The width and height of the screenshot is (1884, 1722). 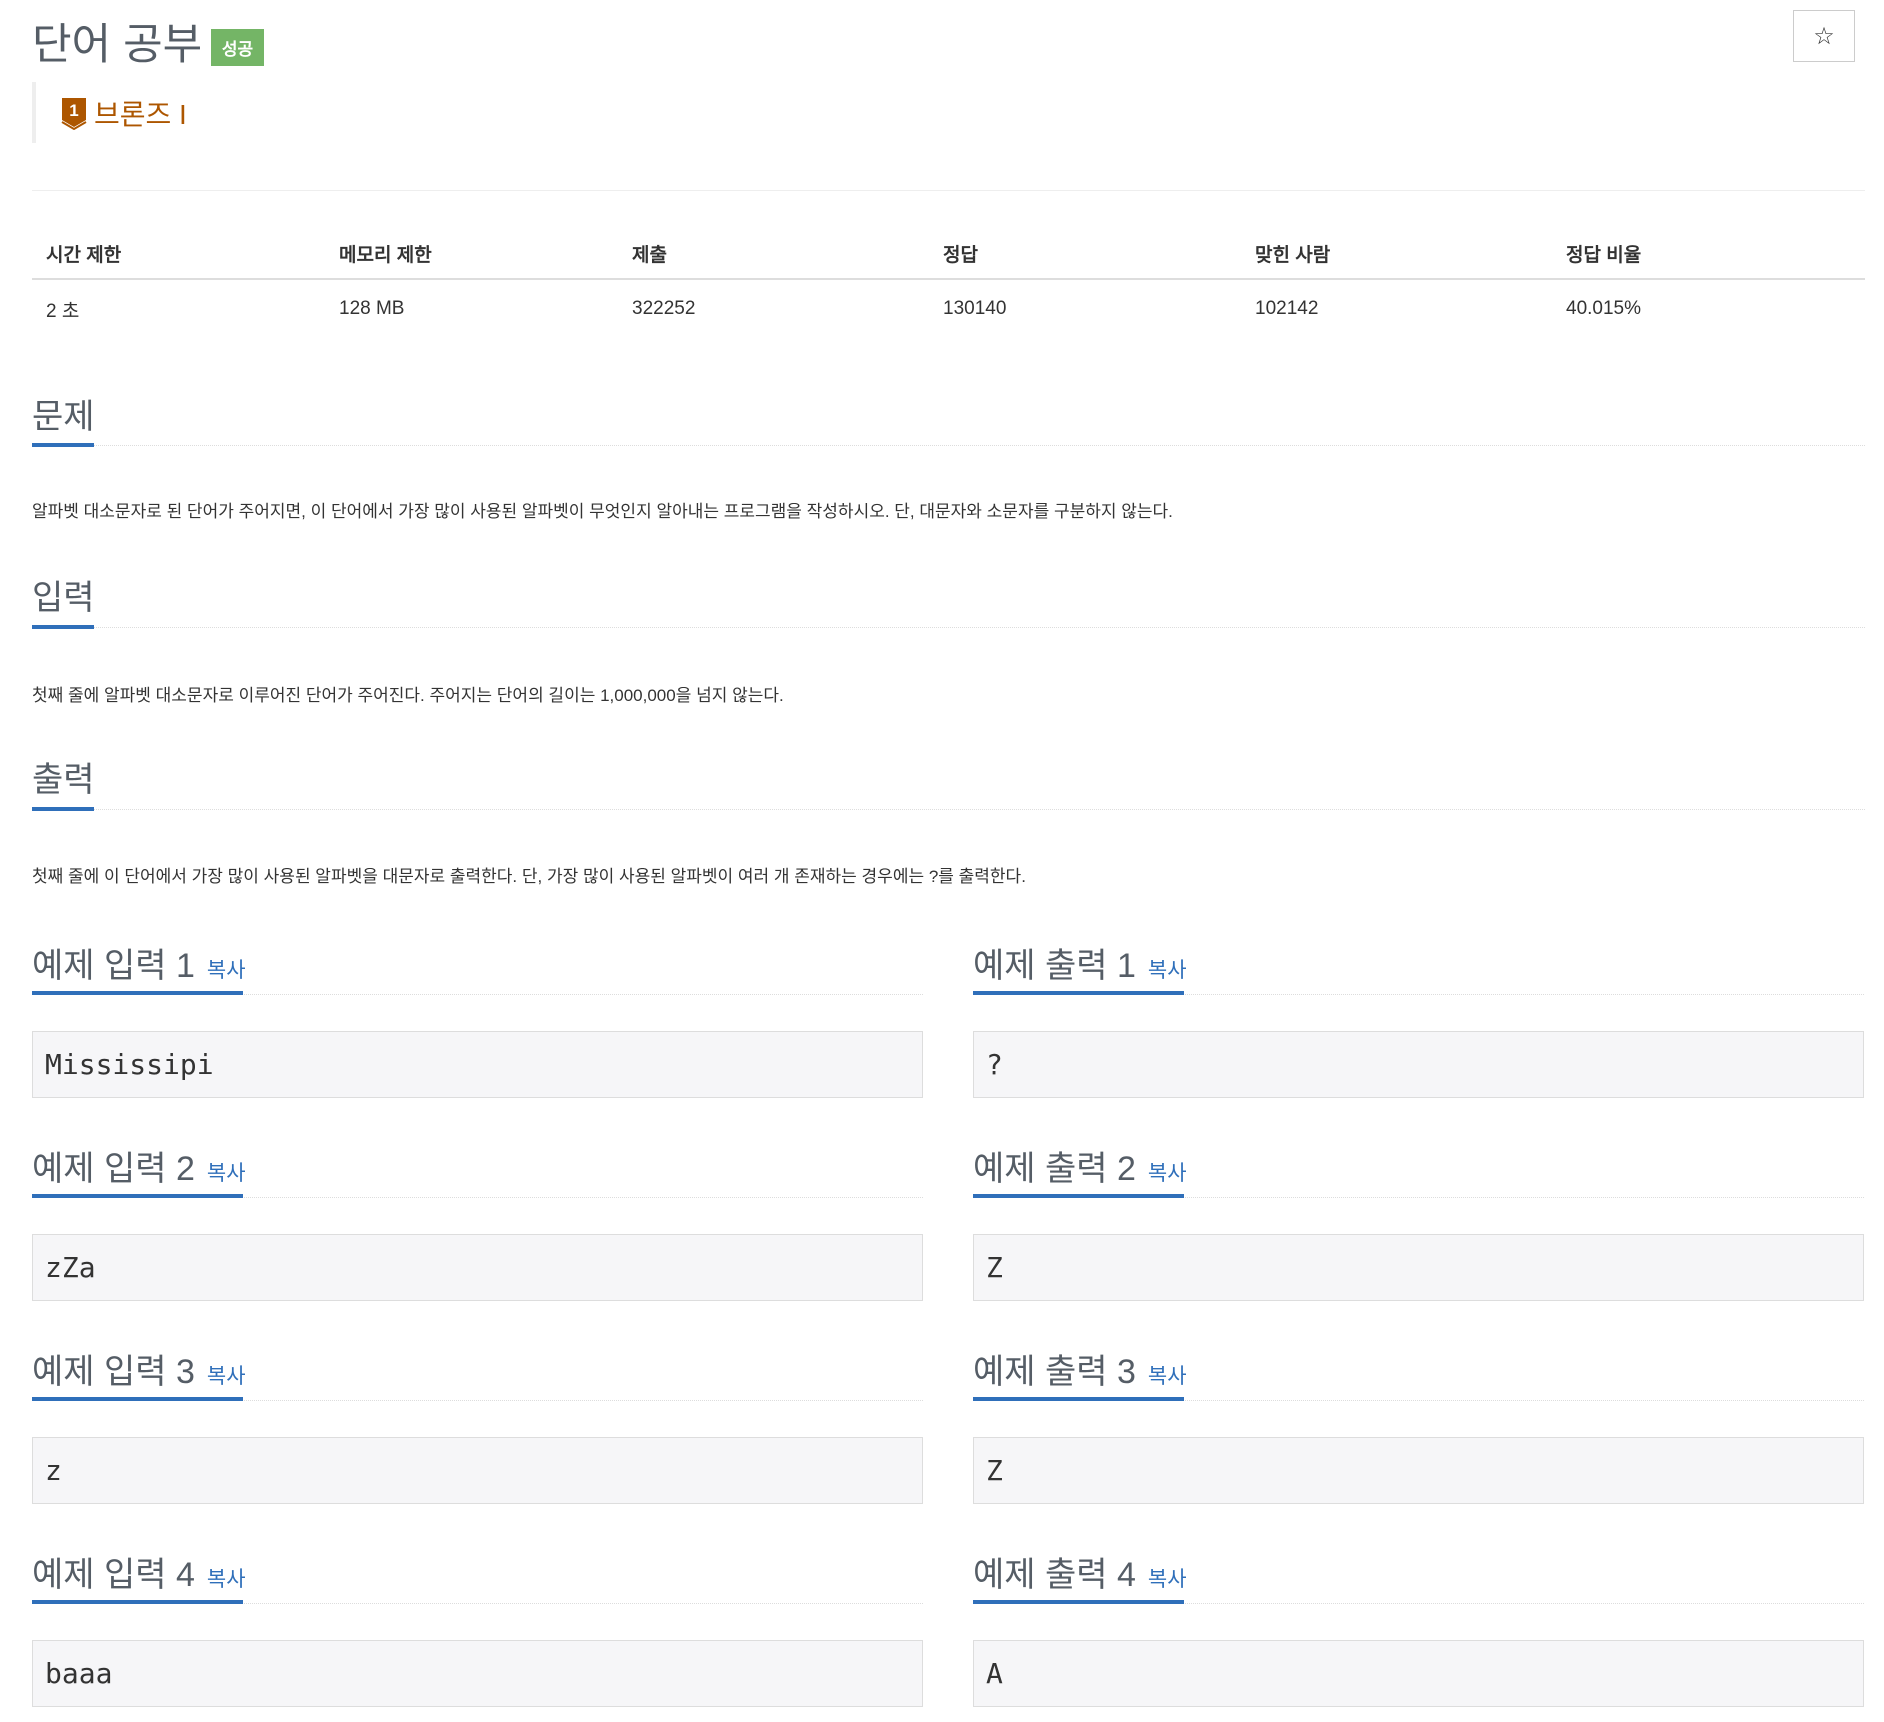 I want to click on status-badge: 성공, so click(x=237, y=47).